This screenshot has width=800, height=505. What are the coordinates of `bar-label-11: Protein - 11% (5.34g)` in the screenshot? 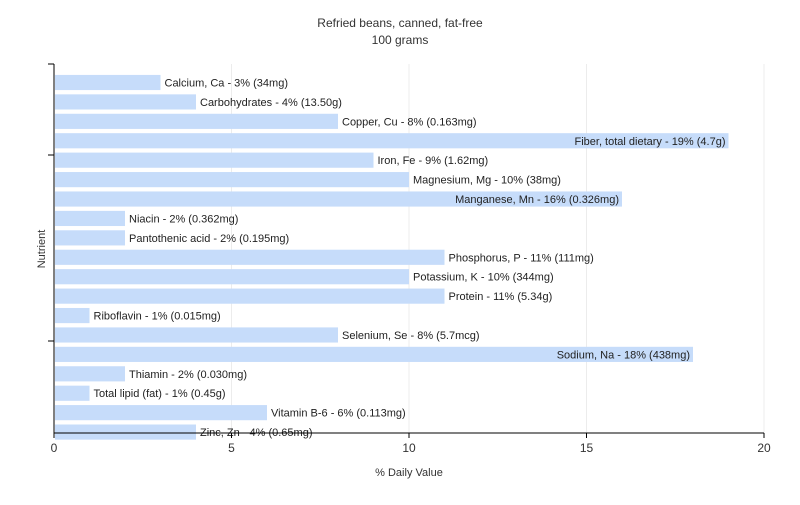 It's located at (501, 297).